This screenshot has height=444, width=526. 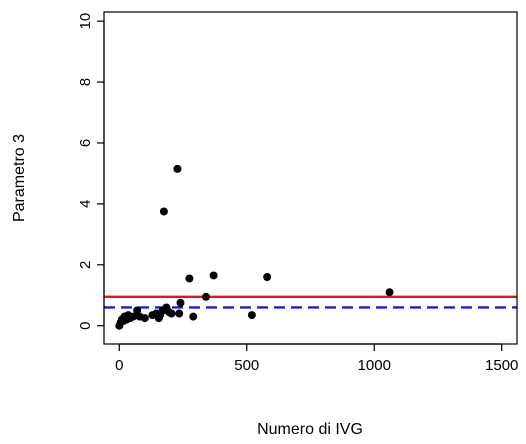 I want to click on y-tick-label: 8, so click(x=85, y=82).